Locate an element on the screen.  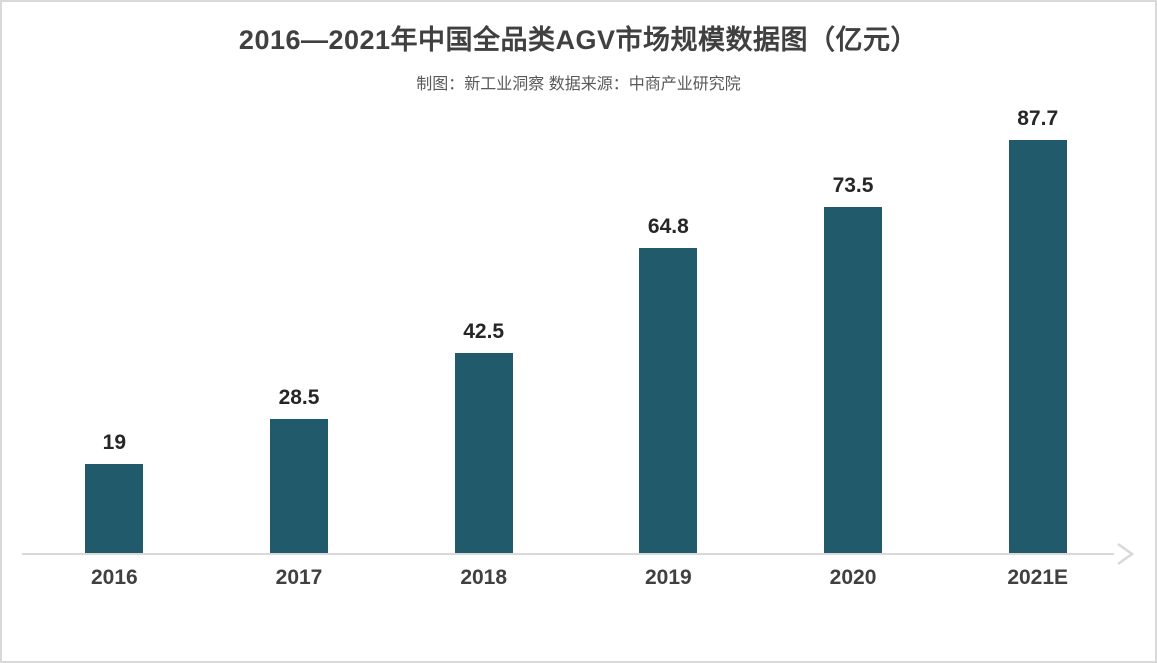
bar-group: 73.5 is located at coordinates (853, 326).